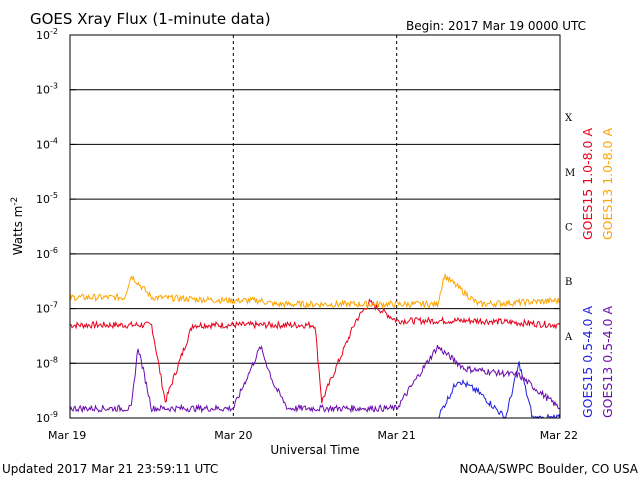 This screenshot has width=640, height=480. Describe the element at coordinates (313, 435) in the screenshot. I see `x-tick-labels: Mar 19 Mar 20 Mar 21 Mar 22` at that location.